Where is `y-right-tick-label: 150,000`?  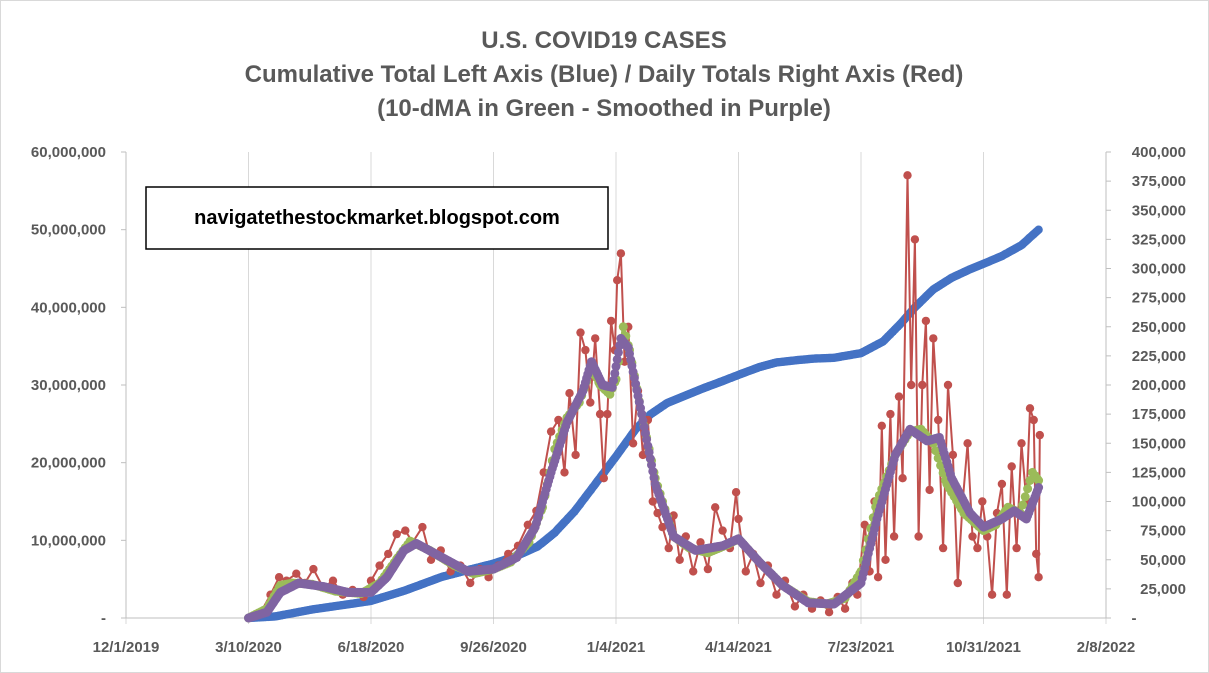
y-right-tick-label: 150,000 is located at coordinates (1159, 443).